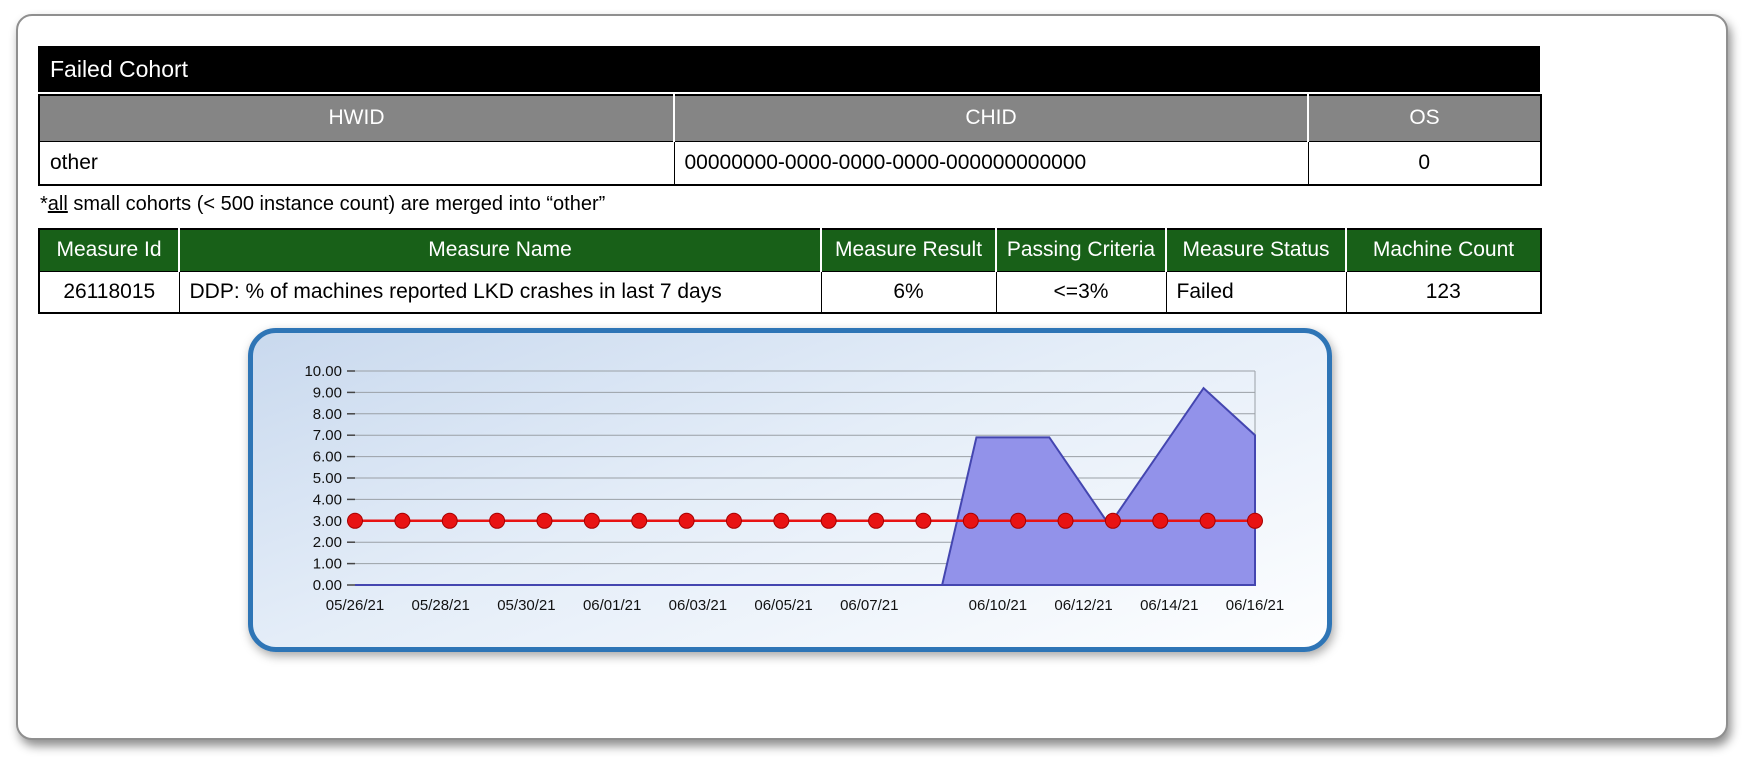 Image resolution: width=1746 pixels, height=760 pixels. Describe the element at coordinates (327, 478) in the screenshot. I see `svg-text: 5.00` at that location.